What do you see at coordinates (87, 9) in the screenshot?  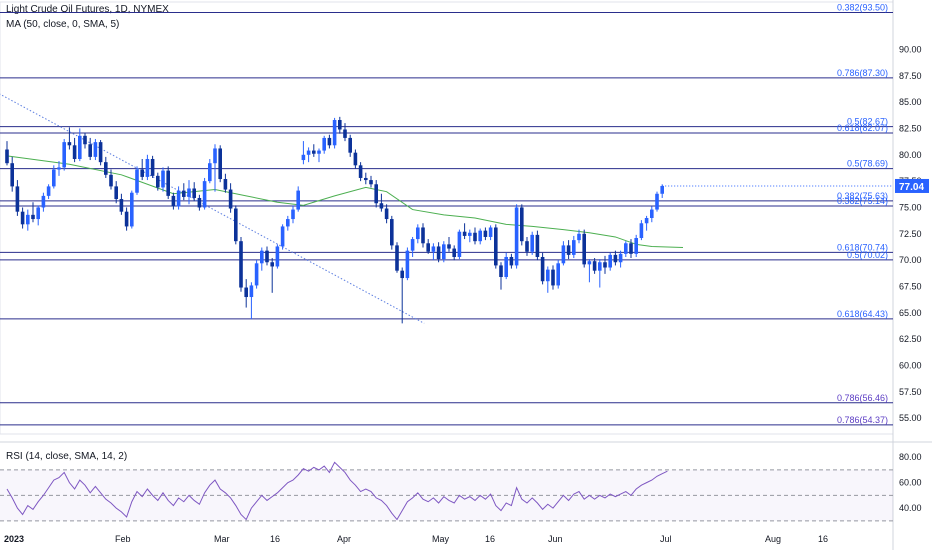 I see `chart-title: Light Crude Oil Futures, 1D, NYMEX` at bounding box center [87, 9].